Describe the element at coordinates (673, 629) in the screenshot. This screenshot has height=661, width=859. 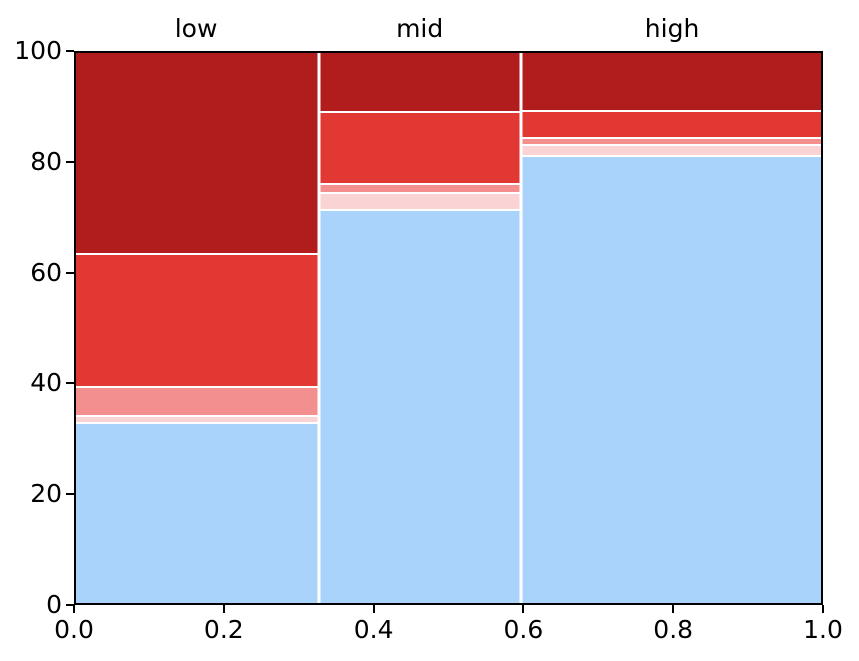
I see `x-tick-label: 0.8` at that location.